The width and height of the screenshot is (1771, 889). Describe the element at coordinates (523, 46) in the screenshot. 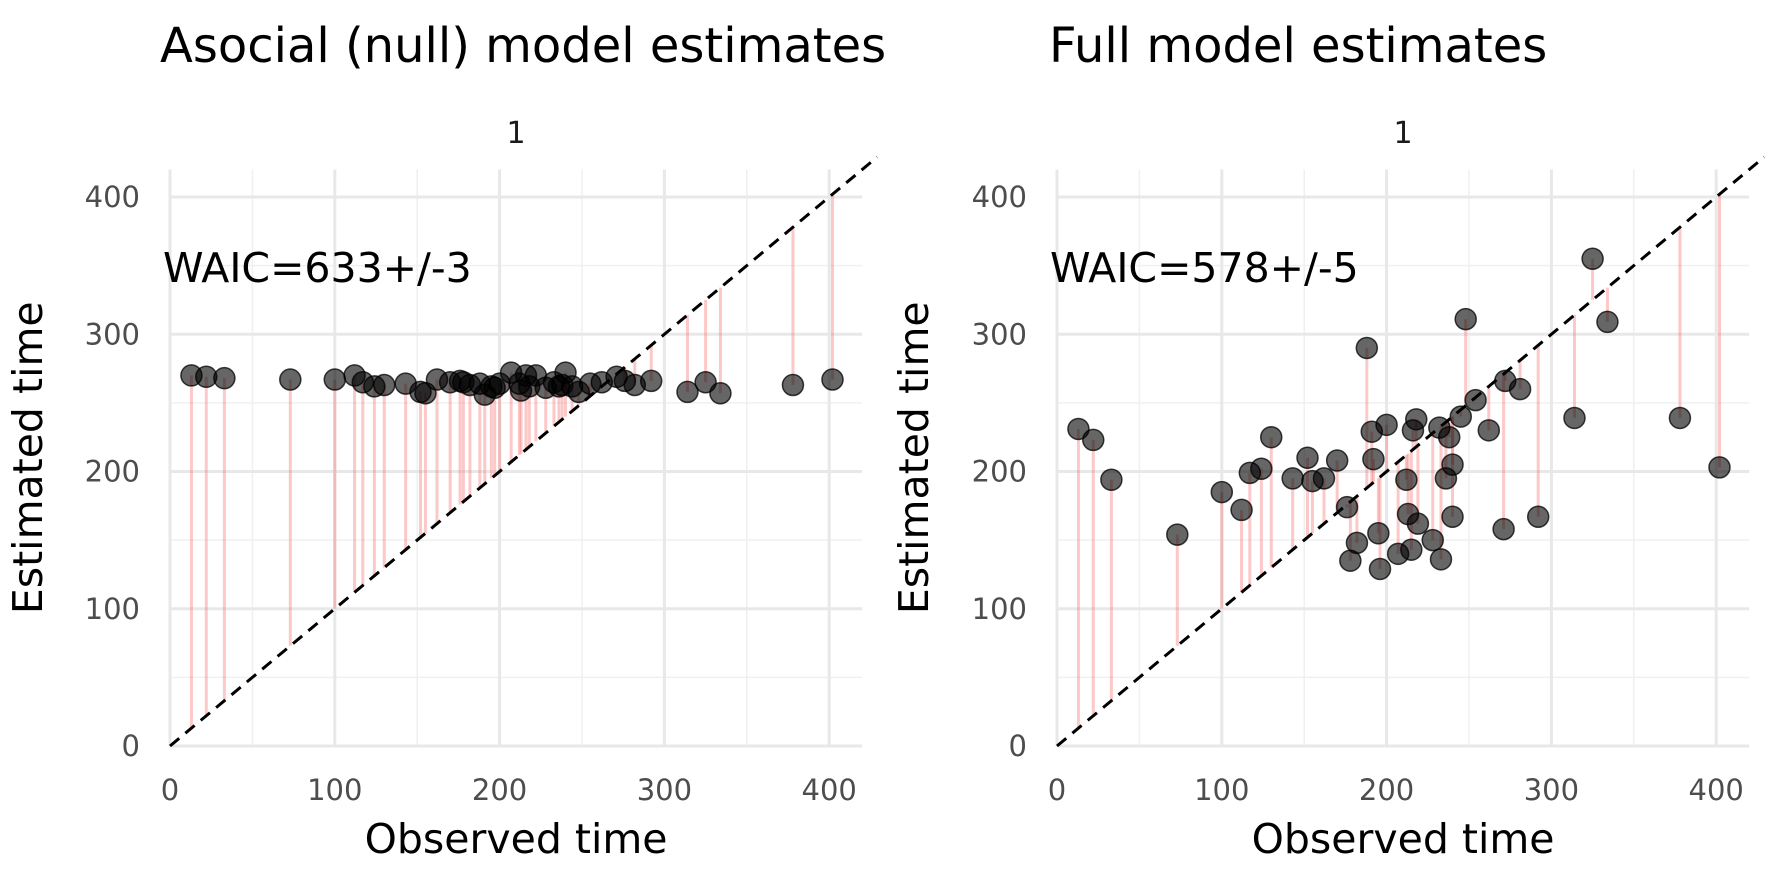

I see `panel-title: Asocial (null) model estimates` at that location.